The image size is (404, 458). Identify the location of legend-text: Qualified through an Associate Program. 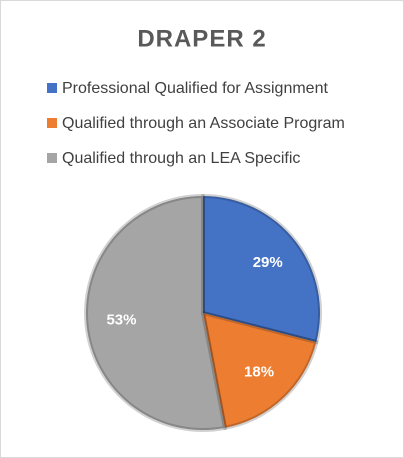
(203, 123).